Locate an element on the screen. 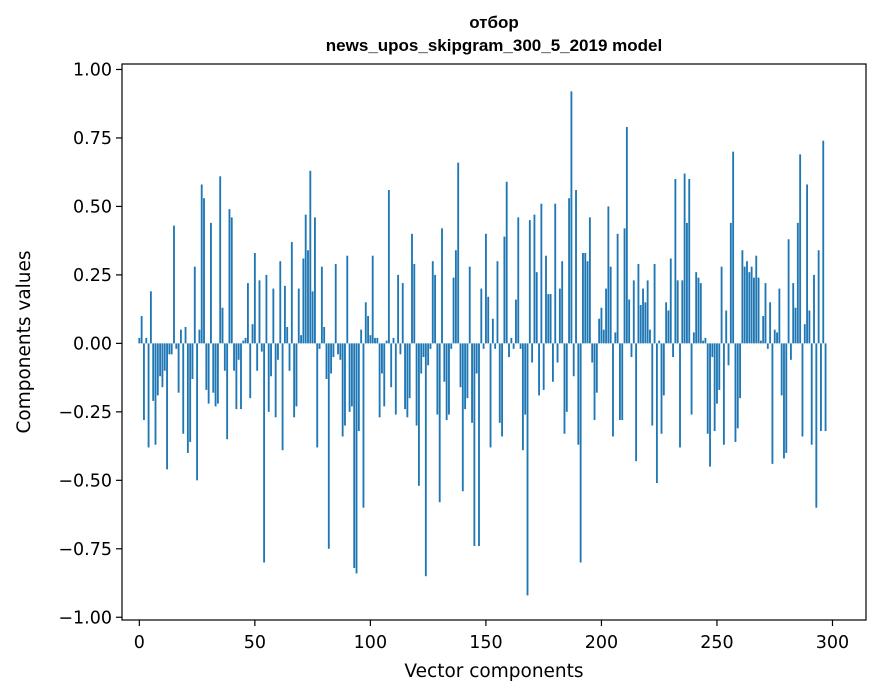 This screenshot has width=880, height=696. x-tick-label: 250 is located at coordinates (716, 643).